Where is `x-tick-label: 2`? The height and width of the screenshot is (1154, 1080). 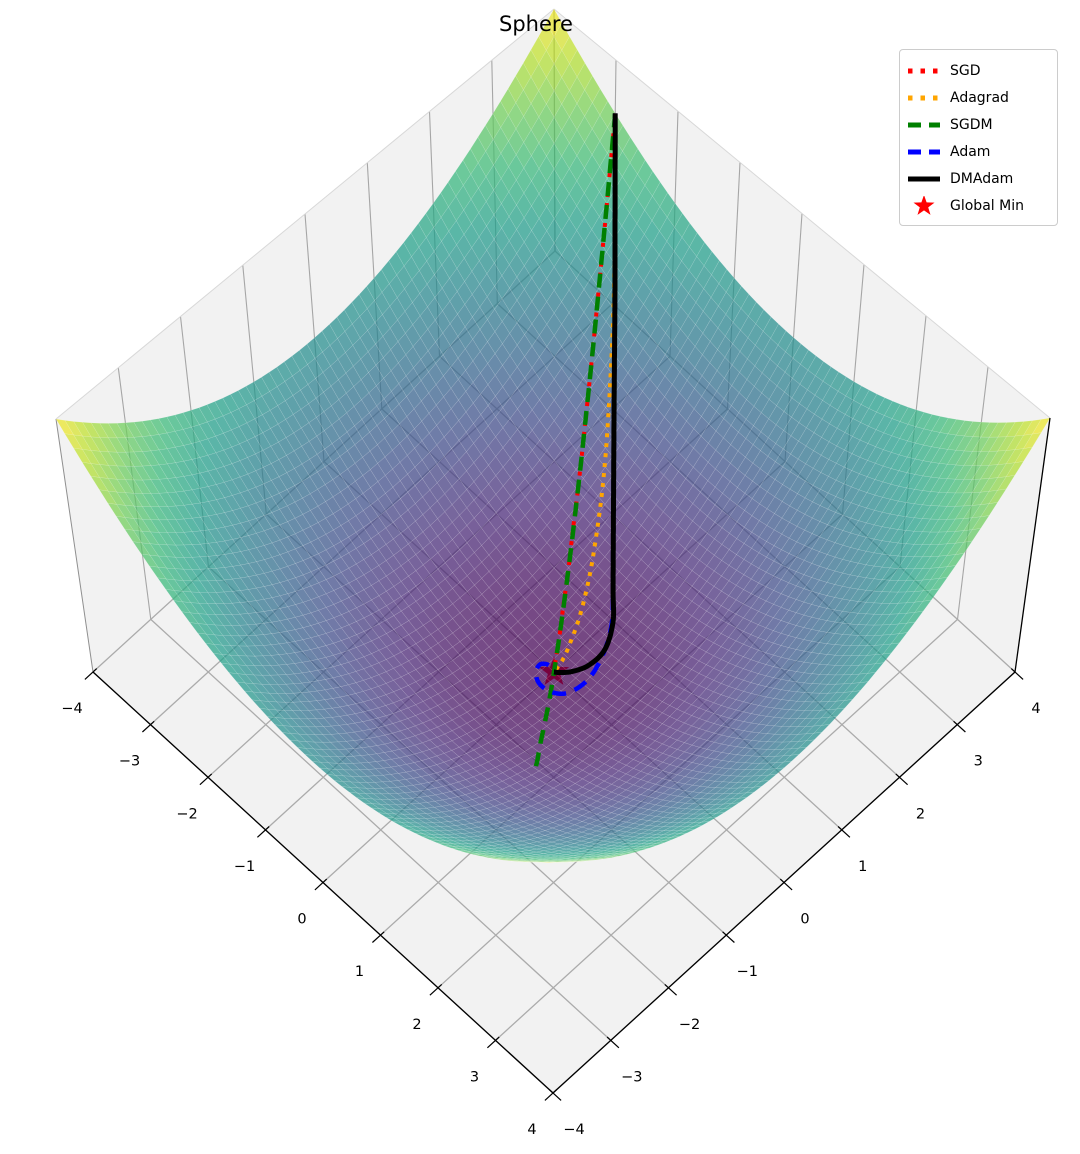
x-tick-label: 2 is located at coordinates (416, 1025).